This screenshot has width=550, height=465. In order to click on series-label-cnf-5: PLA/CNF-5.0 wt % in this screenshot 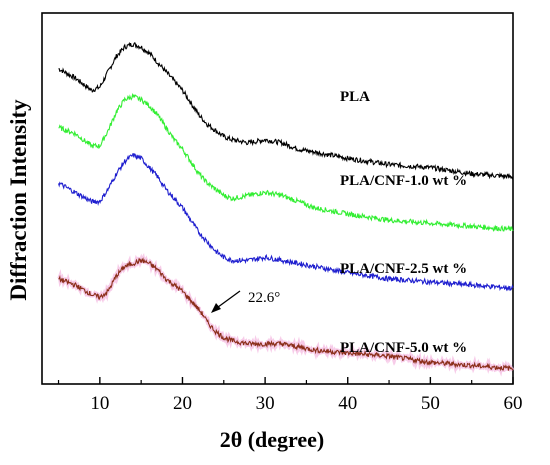, I will do `click(403, 348)`.